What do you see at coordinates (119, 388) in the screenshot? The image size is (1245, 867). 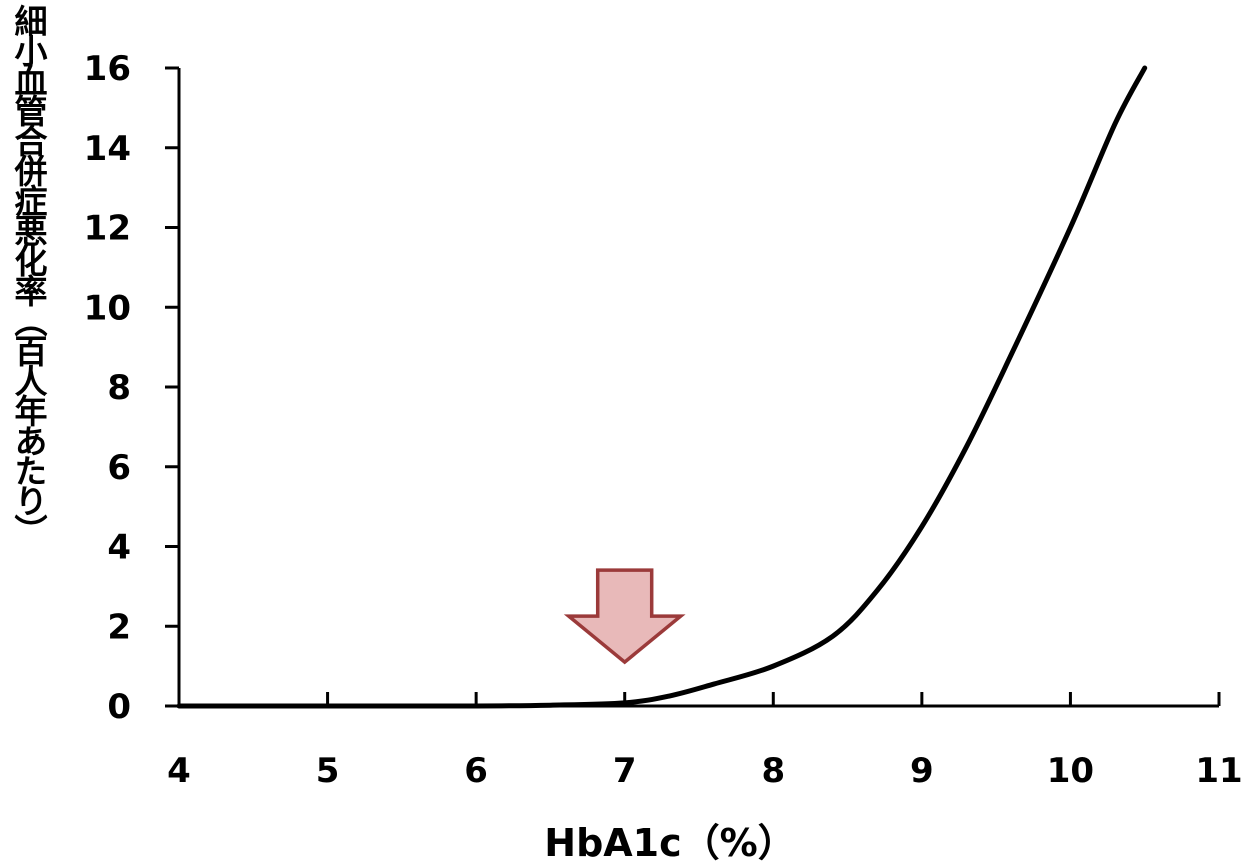 I see `y-tick-label: 8` at bounding box center [119, 388].